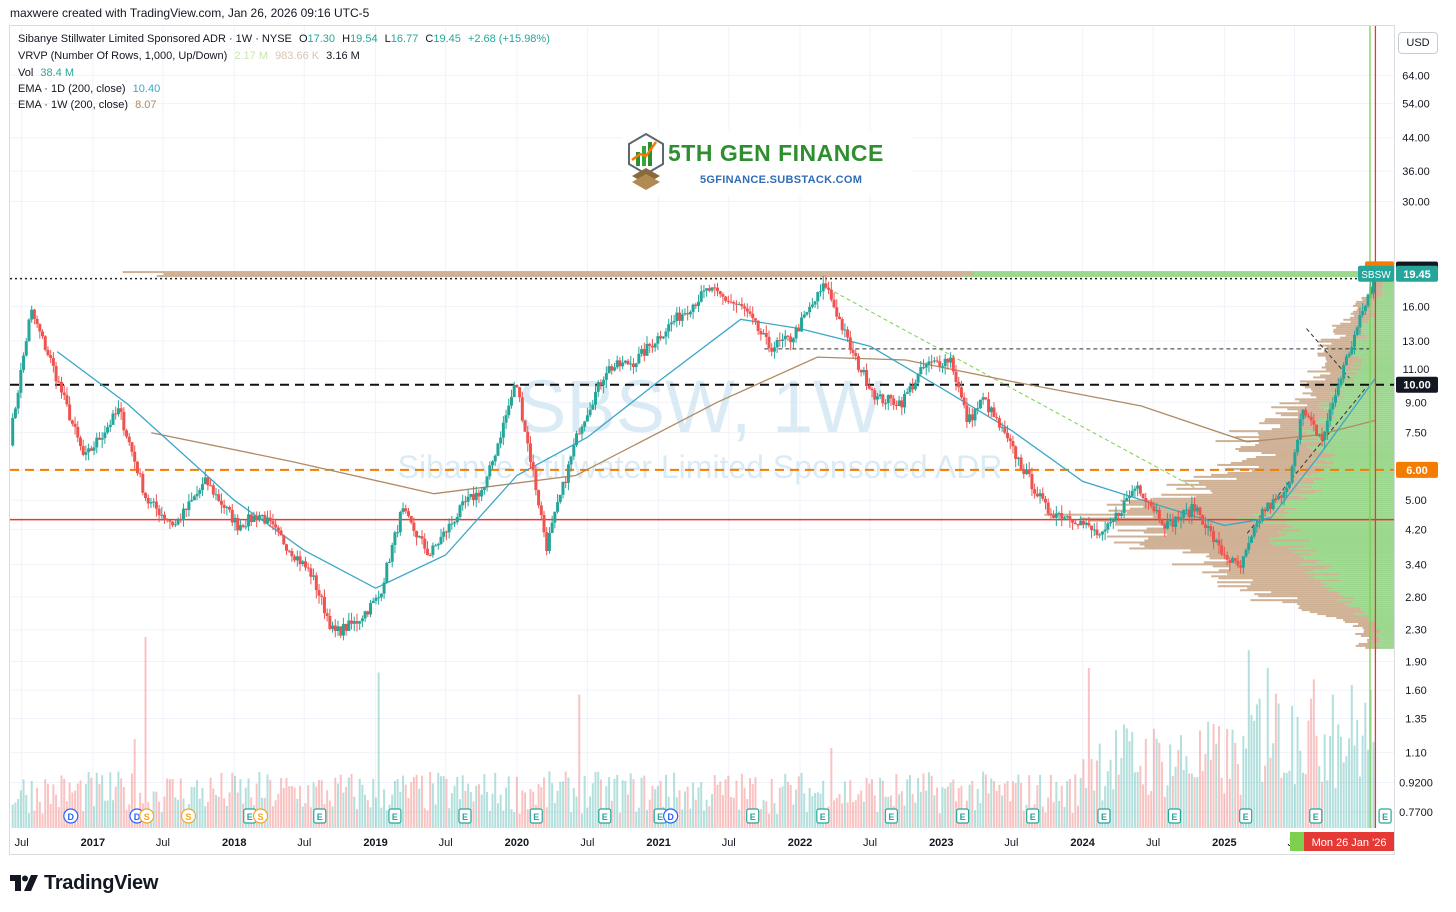 The image size is (1456, 912). I want to click on event-marker-s: S, so click(147, 816).